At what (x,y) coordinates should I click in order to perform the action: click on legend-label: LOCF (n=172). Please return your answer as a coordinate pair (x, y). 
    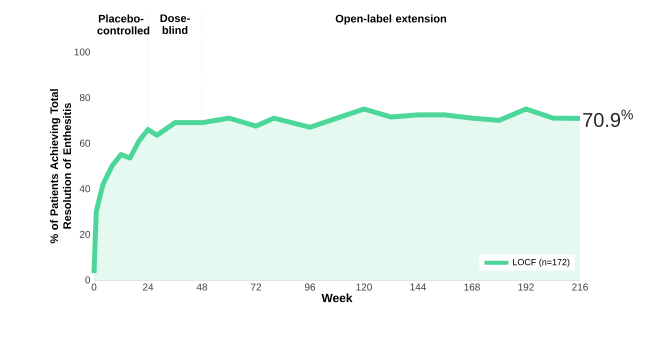
    Looking at the image, I should click on (541, 263).